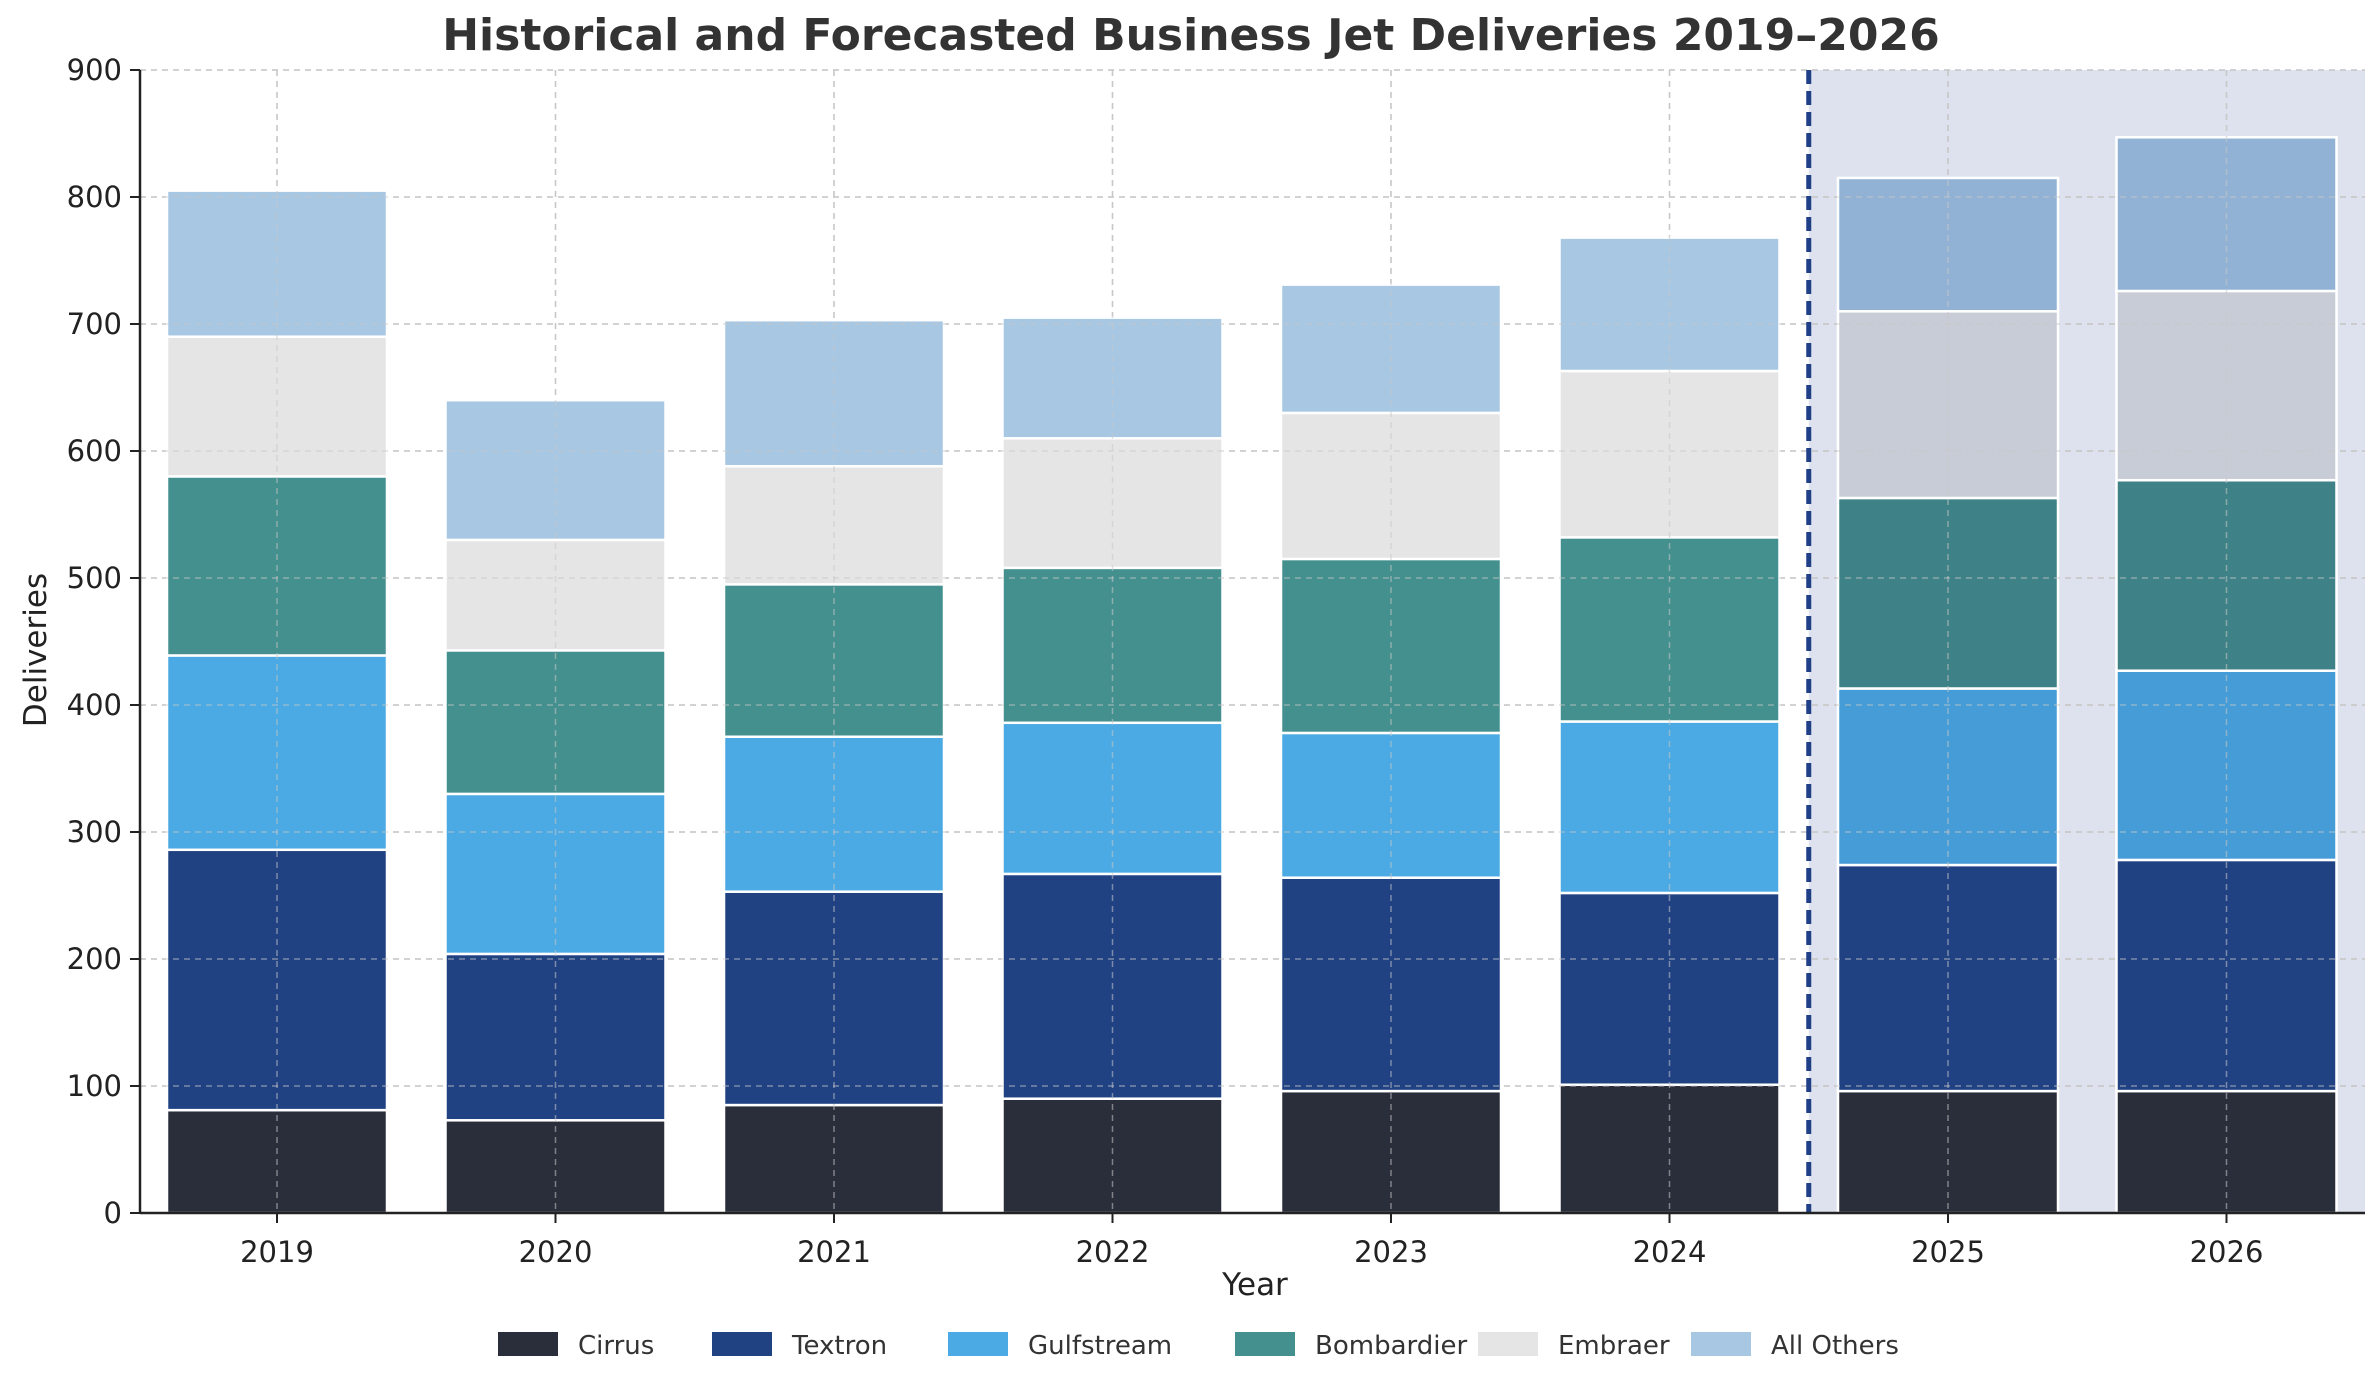  I want to click on y-tick-label: 700, so click(94, 324).